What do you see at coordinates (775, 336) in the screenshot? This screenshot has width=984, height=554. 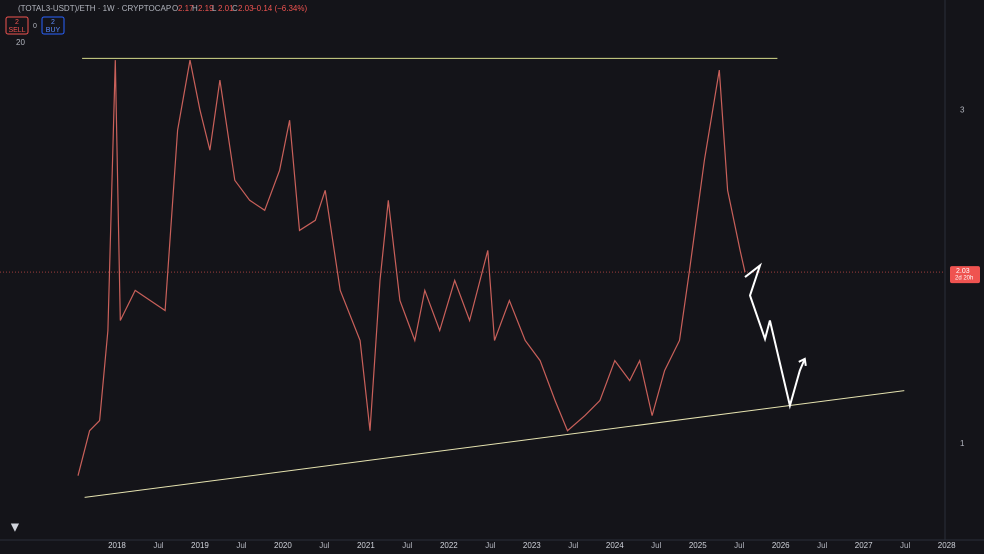 I see `projection` at bounding box center [775, 336].